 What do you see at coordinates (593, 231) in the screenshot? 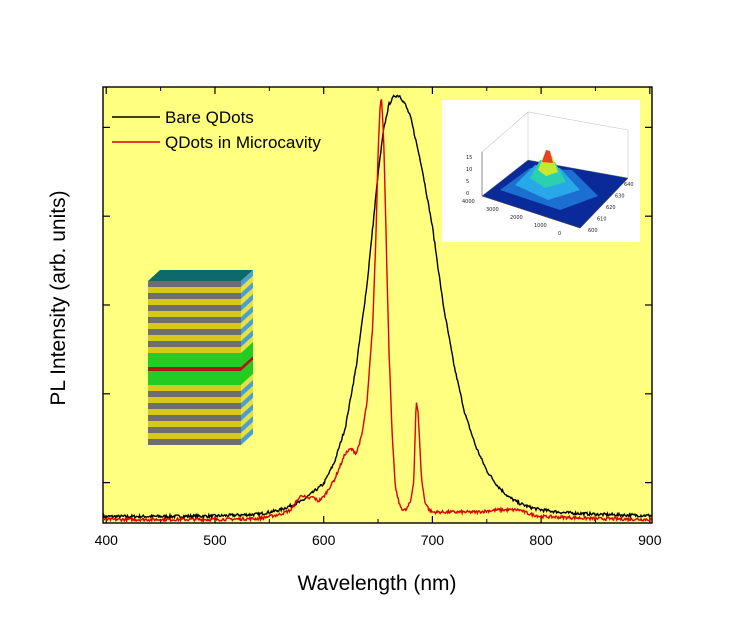
I see `inset-y-tick: 600` at bounding box center [593, 231].